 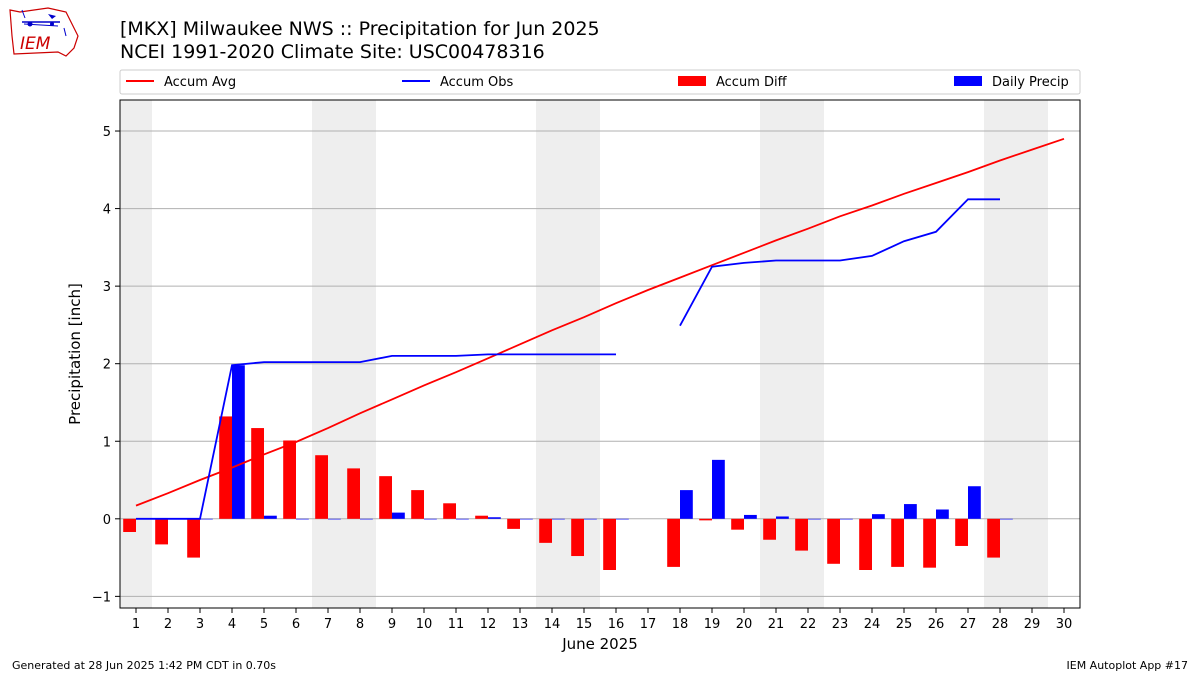 What do you see at coordinates (872, 624) in the screenshot?
I see `x-tick-label: 24` at bounding box center [872, 624].